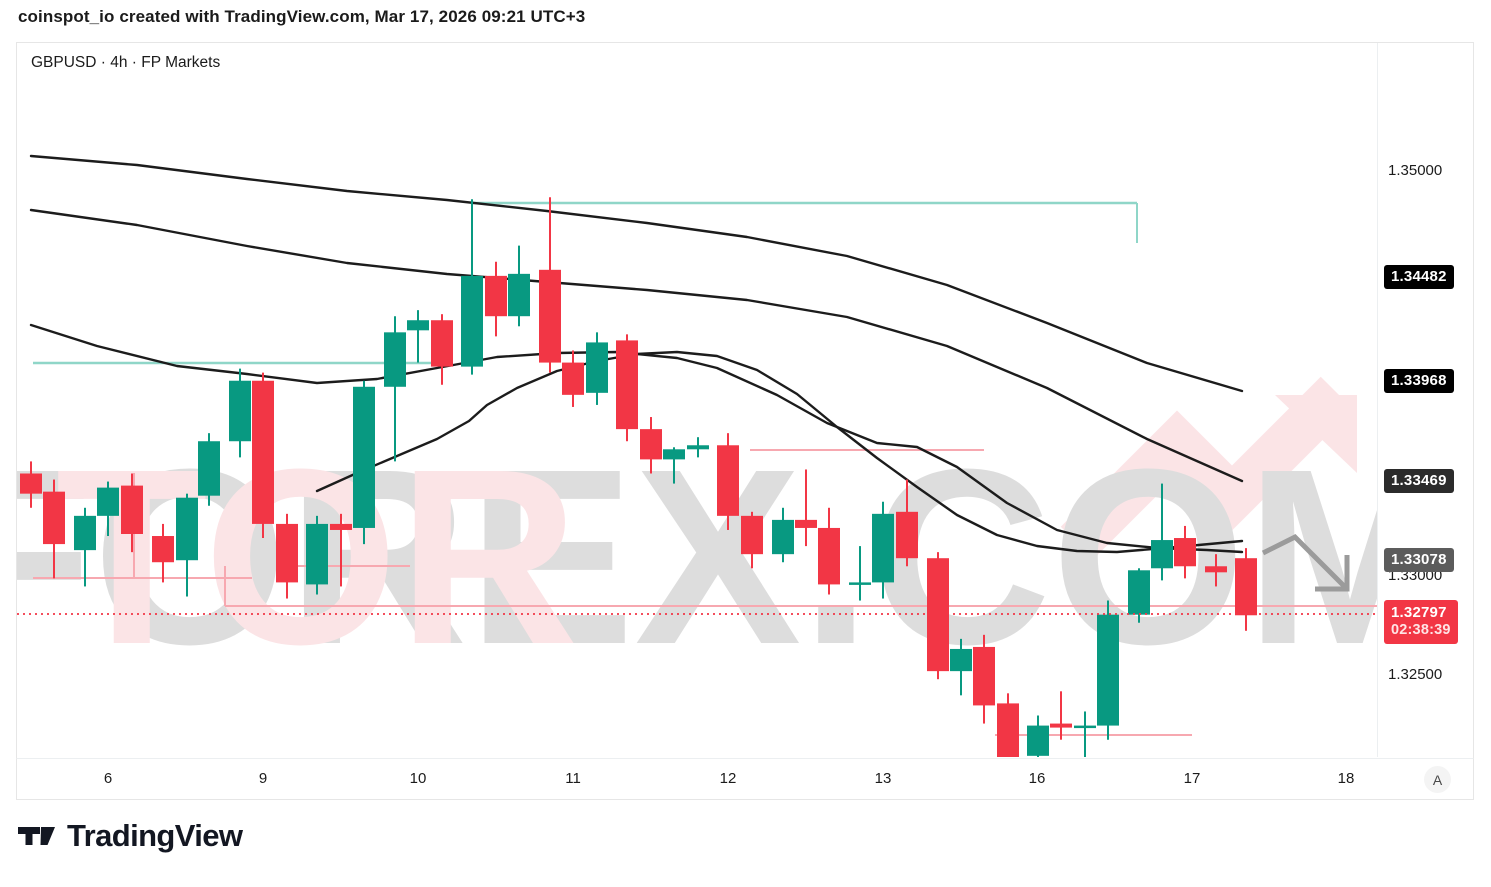 This screenshot has width=1491, height=887. What do you see at coordinates (1419, 560) in the screenshot?
I see `price-scale-ma-badge: 1.33078` at bounding box center [1419, 560].